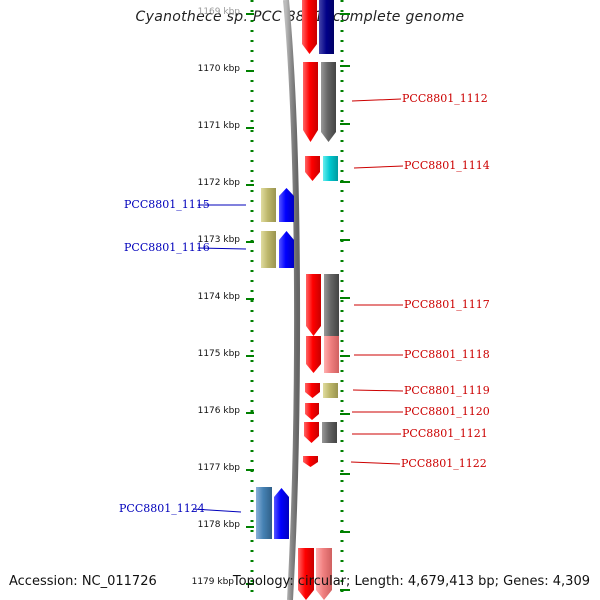 The height and width of the screenshot is (600, 600). Describe the element at coordinates (167, 247) in the screenshot. I see `gene-label-1116: PCC8801_1116` at that location.